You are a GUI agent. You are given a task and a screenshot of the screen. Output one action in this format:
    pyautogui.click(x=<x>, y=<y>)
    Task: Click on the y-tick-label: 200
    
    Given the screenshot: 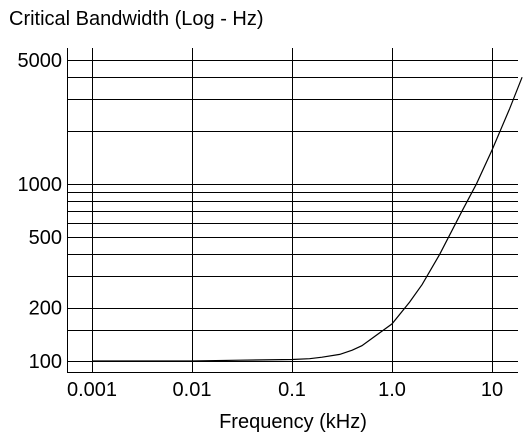 What is the action you would take?
    pyautogui.click(x=45, y=309)
    